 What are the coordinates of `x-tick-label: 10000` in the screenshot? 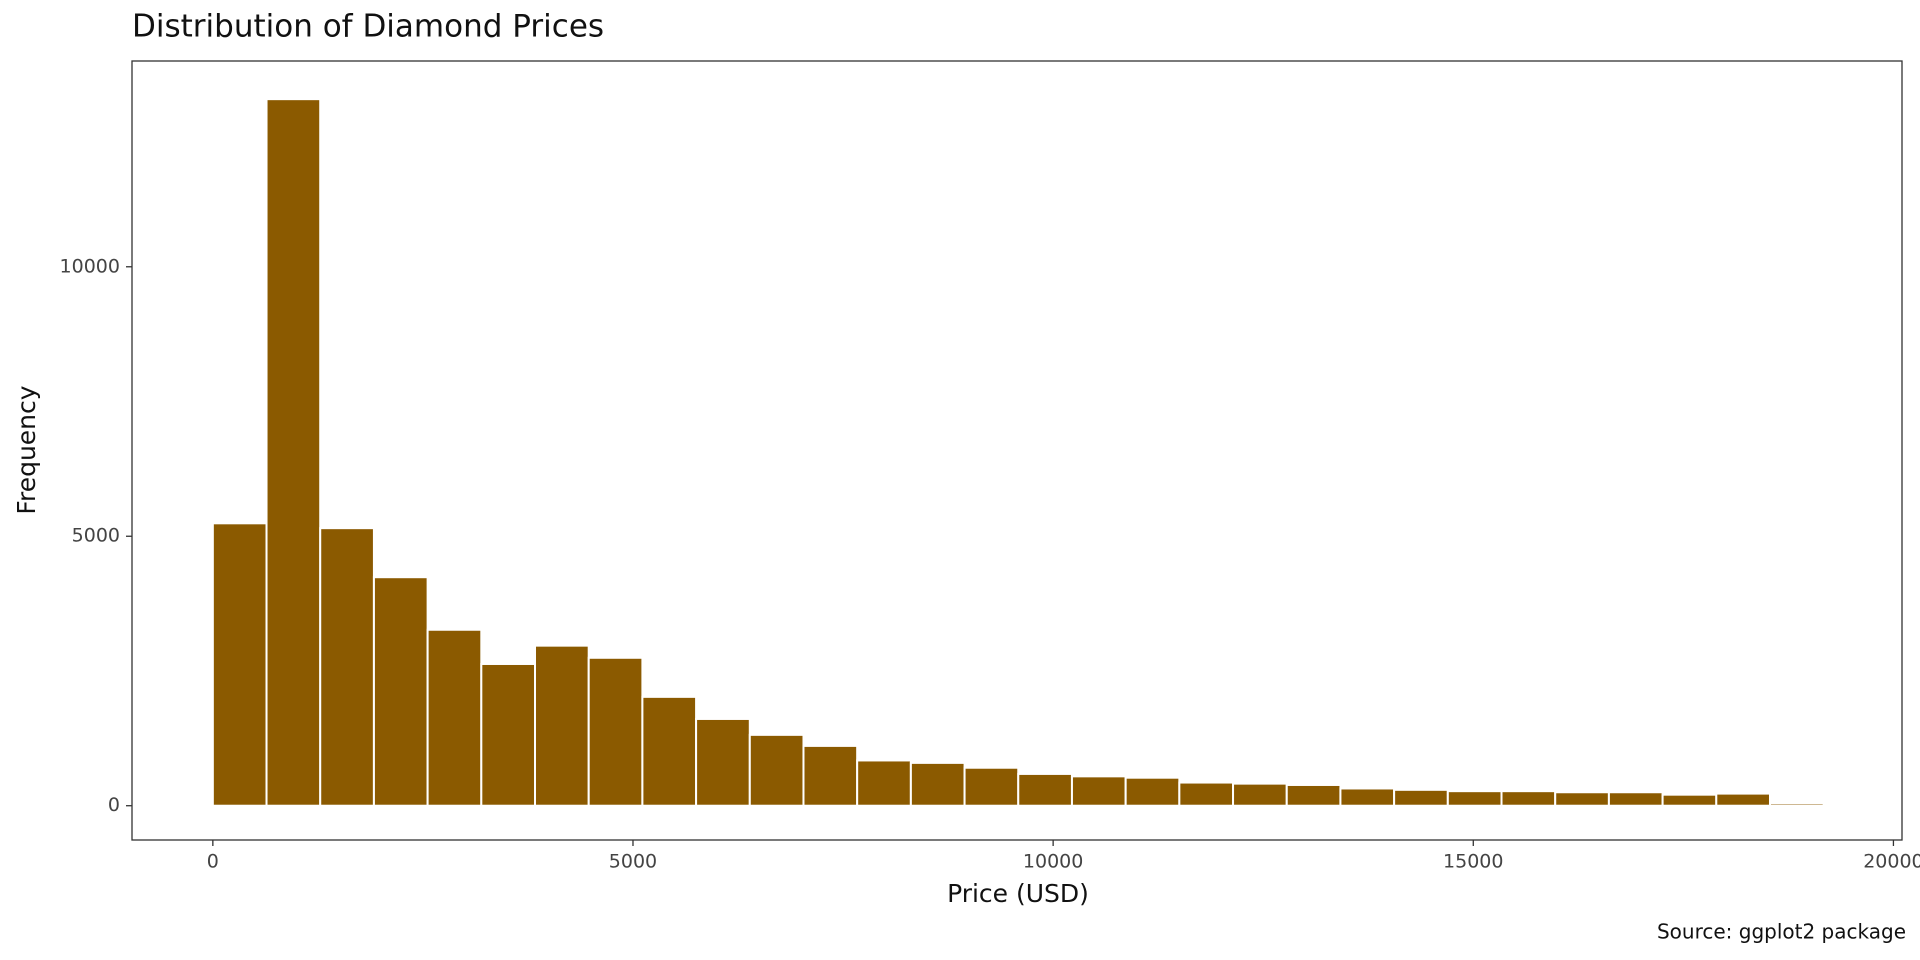 It's located at (1053, 862).